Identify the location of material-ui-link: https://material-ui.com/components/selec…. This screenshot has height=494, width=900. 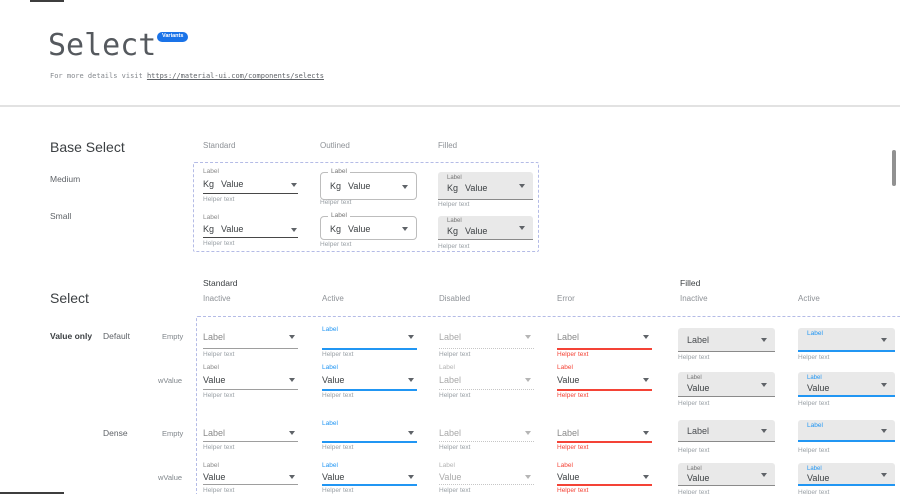
(235, 76).